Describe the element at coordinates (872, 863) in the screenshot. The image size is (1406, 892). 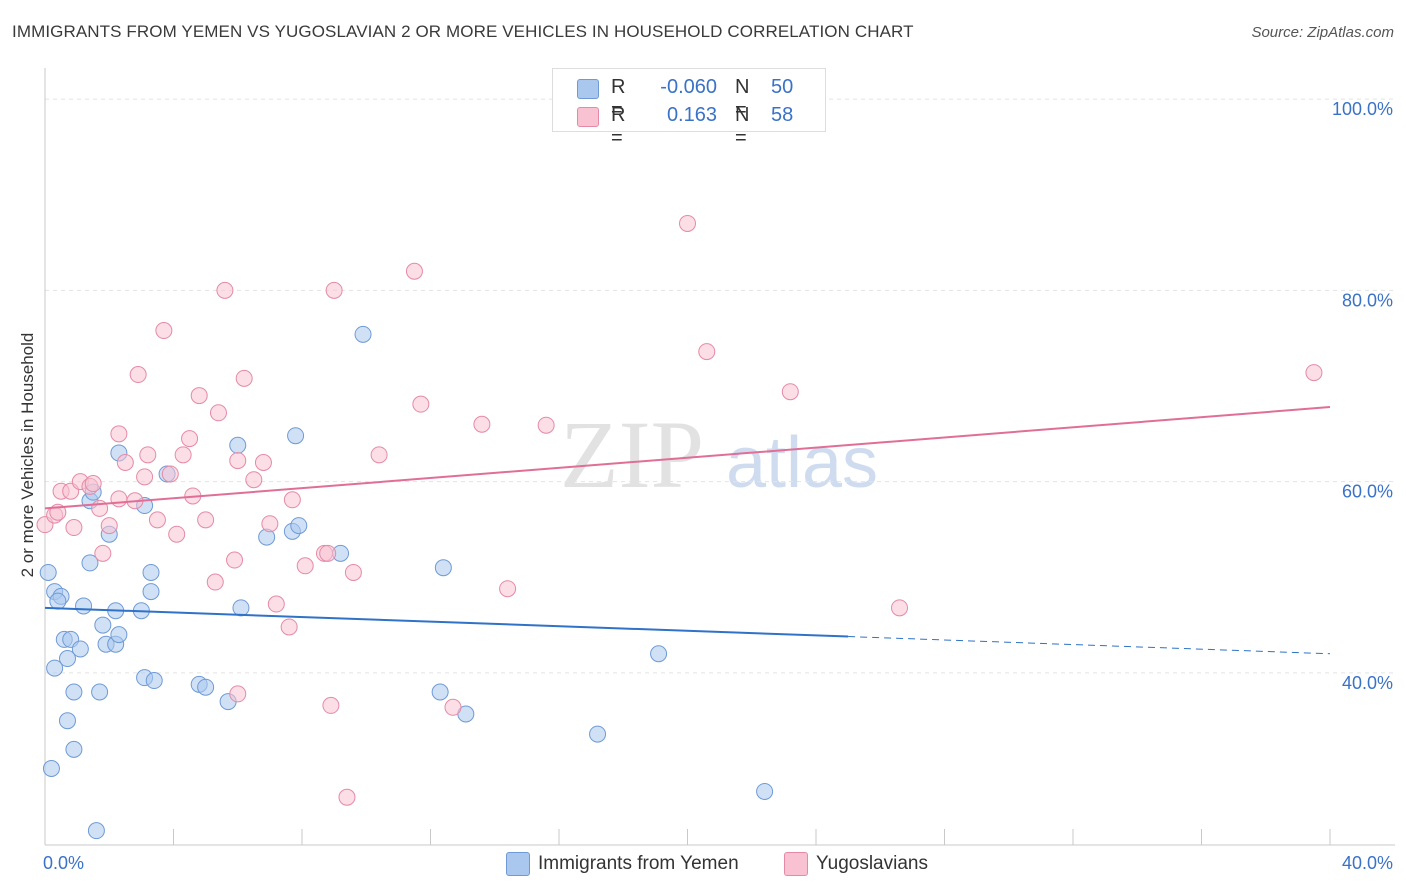
I see `legend-label-yugoslavians: Yugoslavians` at that location.